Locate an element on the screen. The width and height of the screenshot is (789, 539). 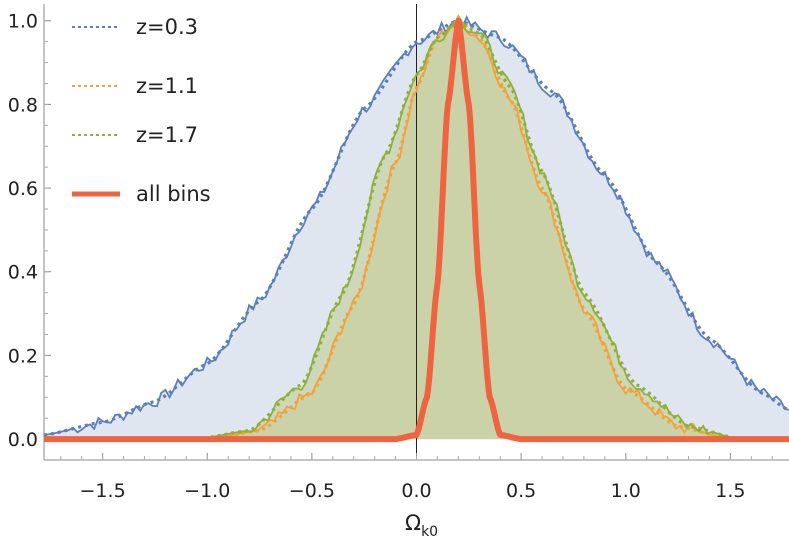
x-tick-label: 0.5 is located at coordinates (521, 491).